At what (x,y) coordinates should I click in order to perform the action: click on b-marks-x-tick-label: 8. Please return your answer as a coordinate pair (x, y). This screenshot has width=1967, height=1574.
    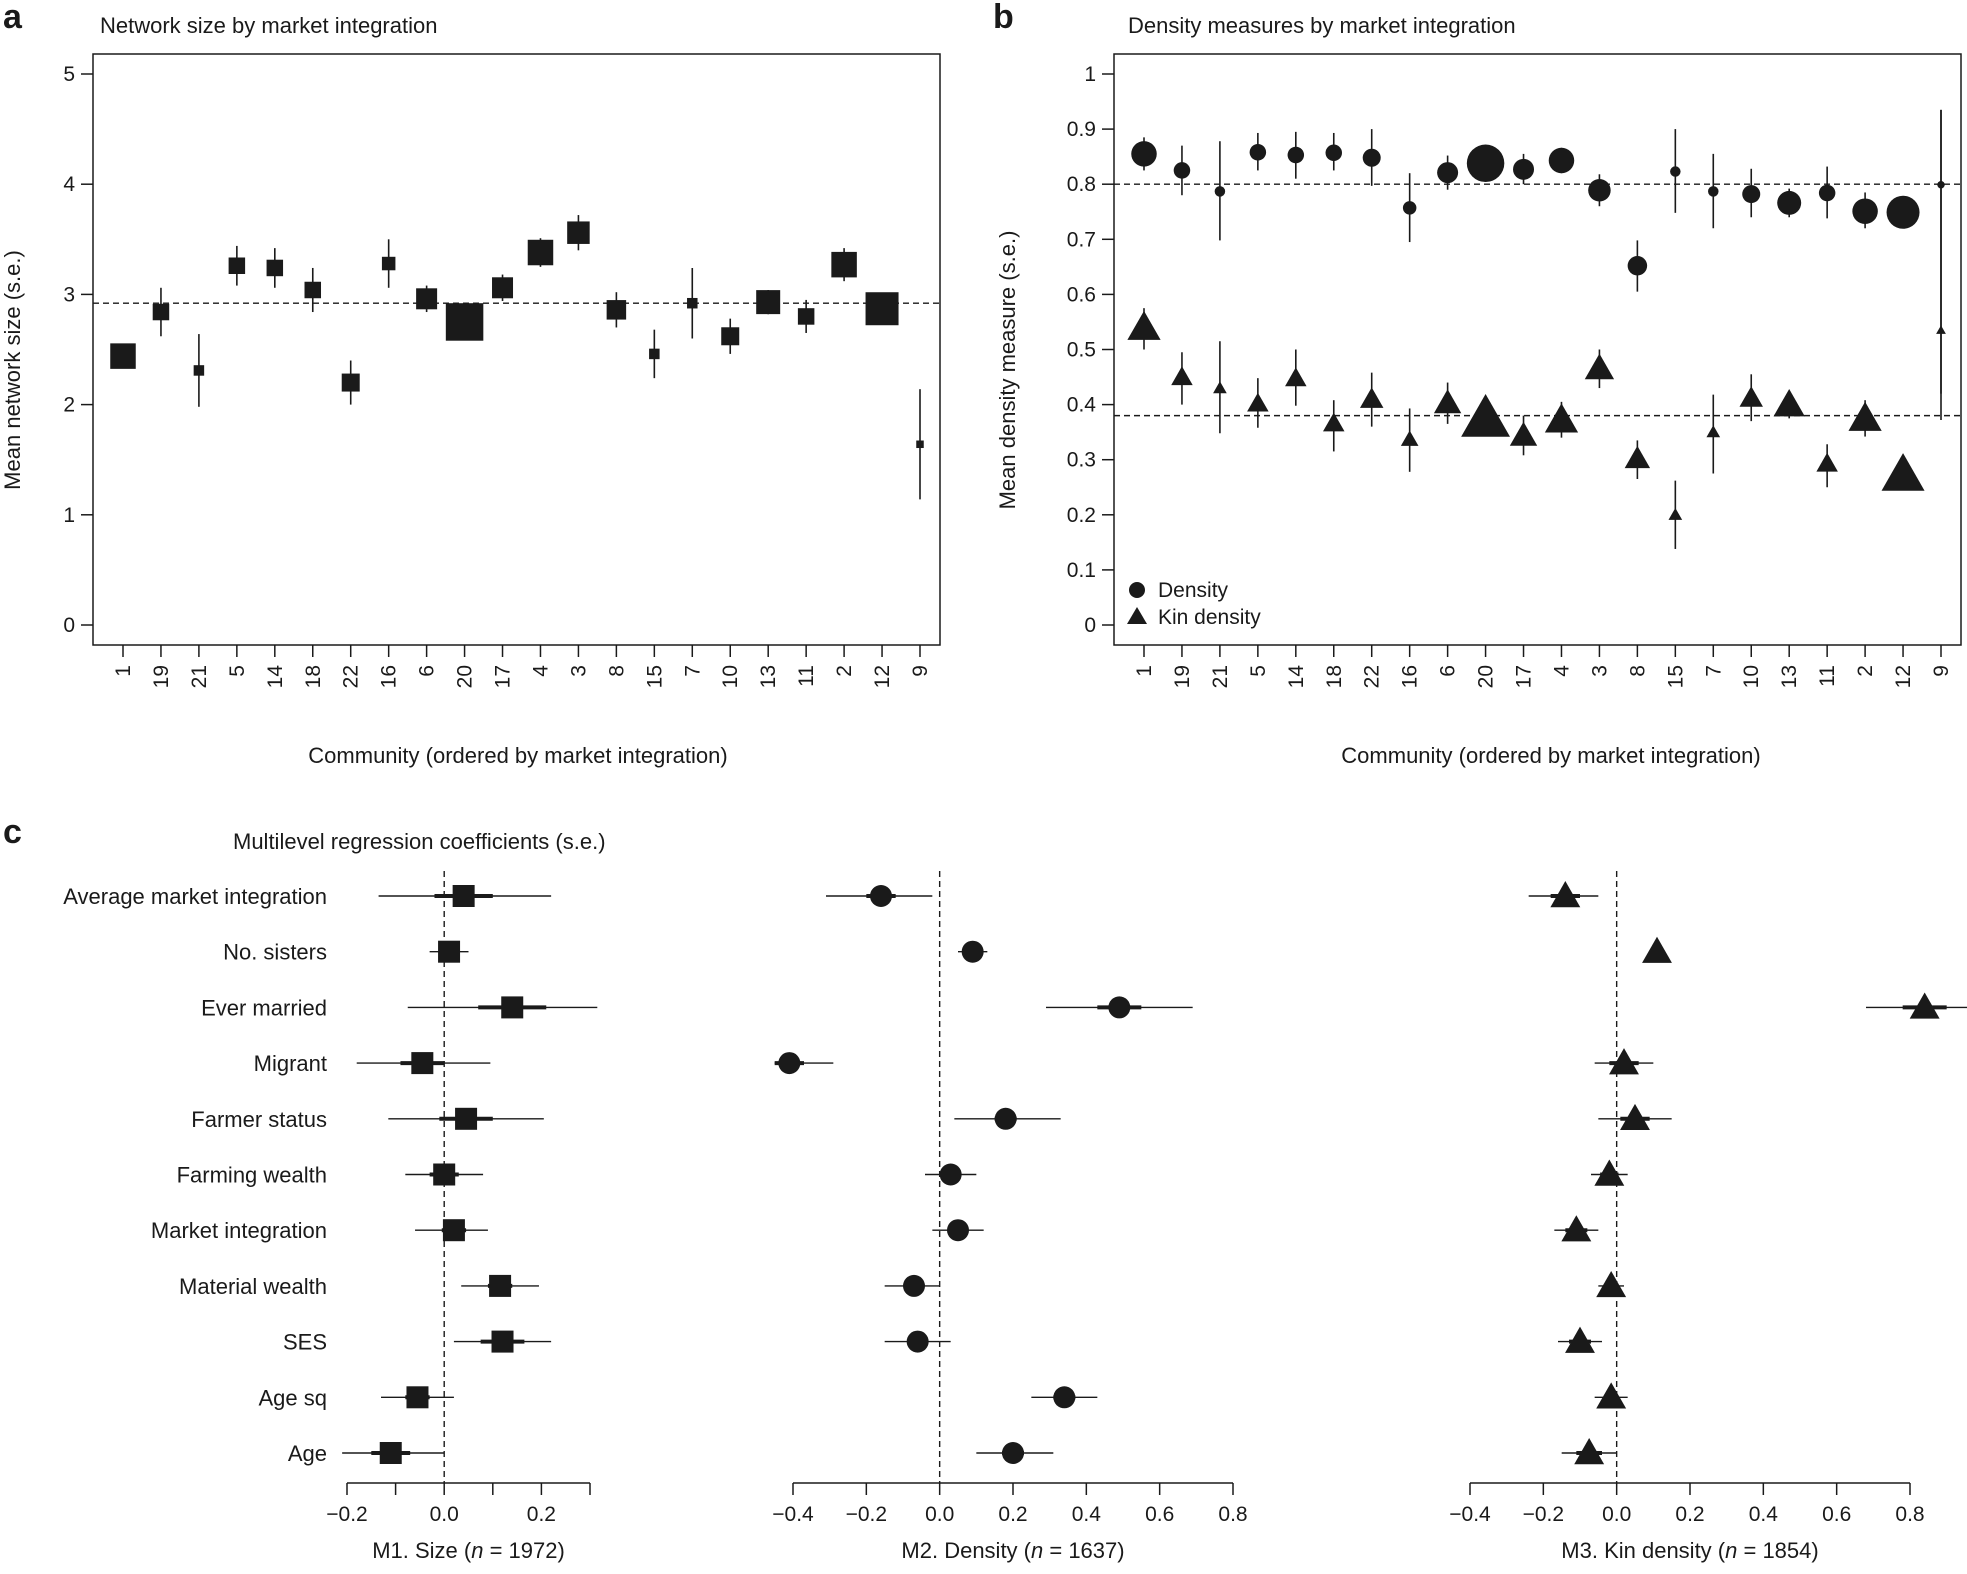
    Looking at the image, I should click on (1637, 671).